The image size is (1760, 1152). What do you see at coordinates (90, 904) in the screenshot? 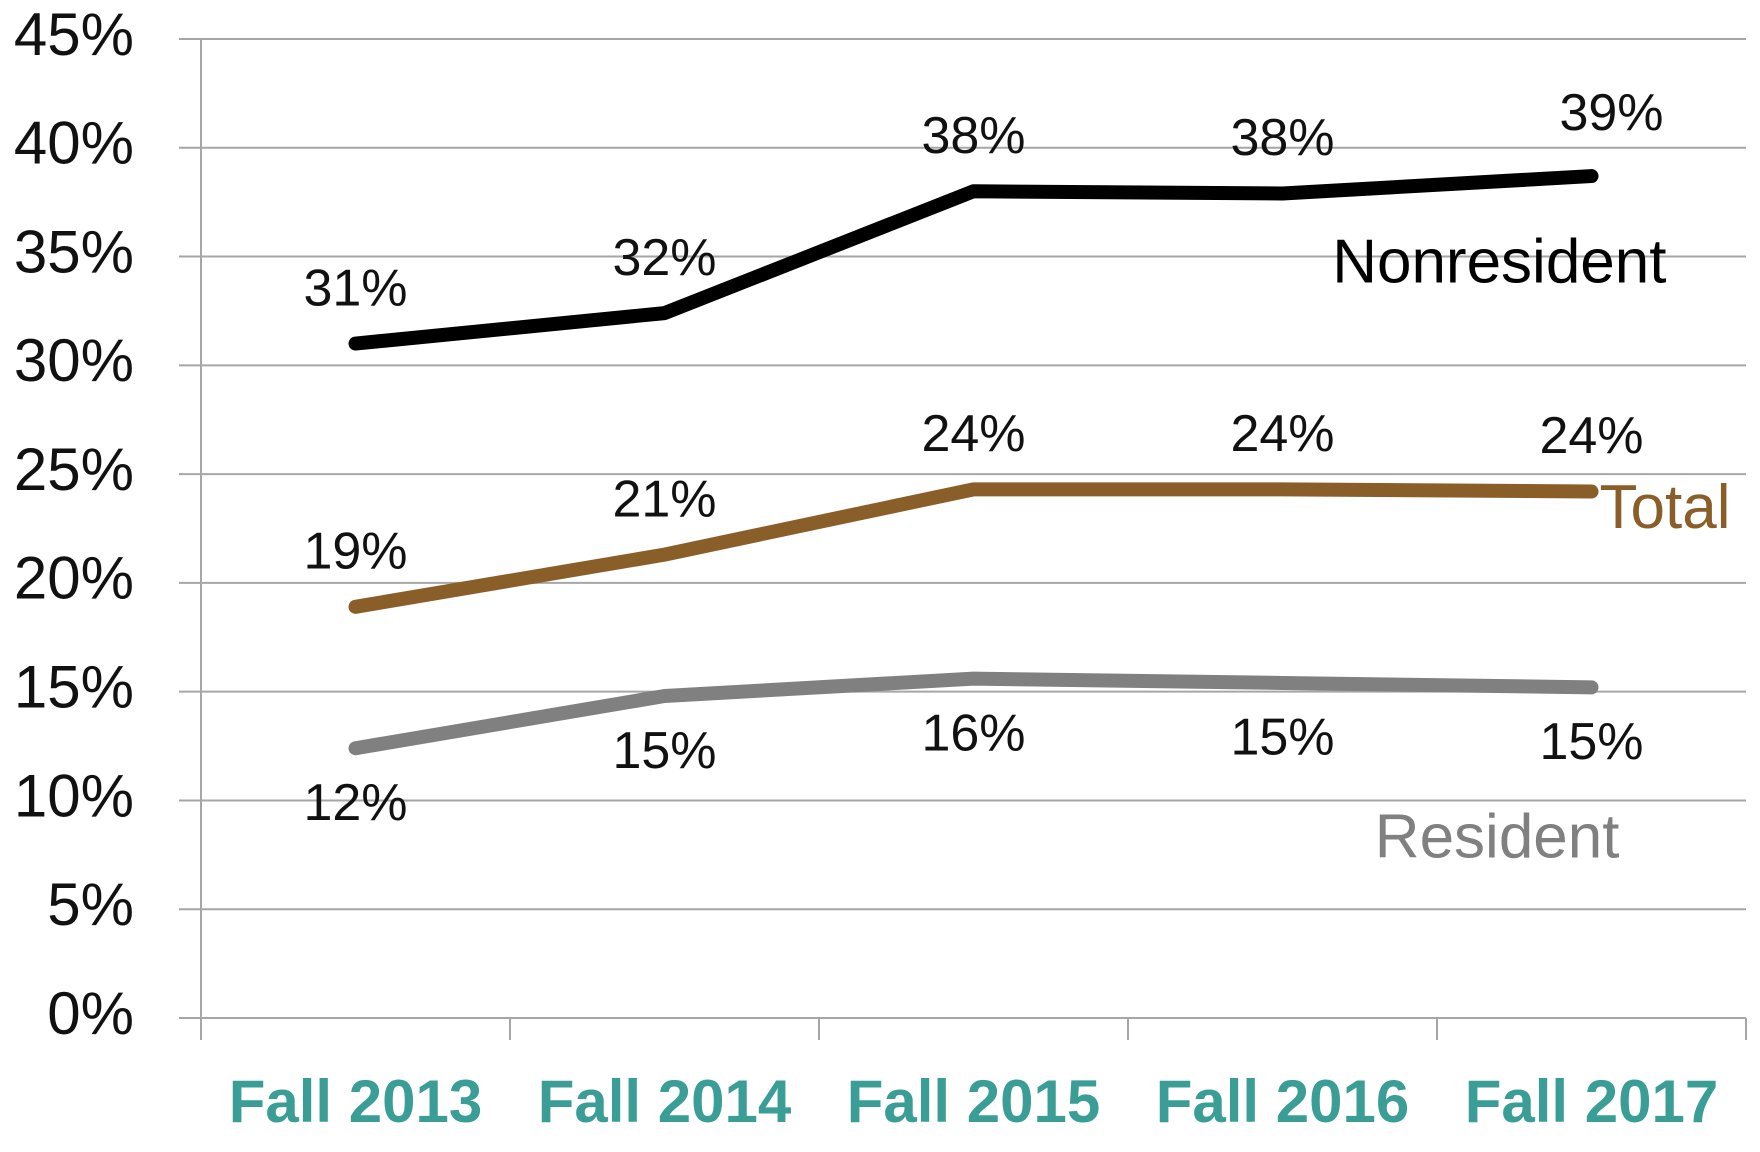
I see `y-tick-label: 5%` at bounding box center [90, 904].